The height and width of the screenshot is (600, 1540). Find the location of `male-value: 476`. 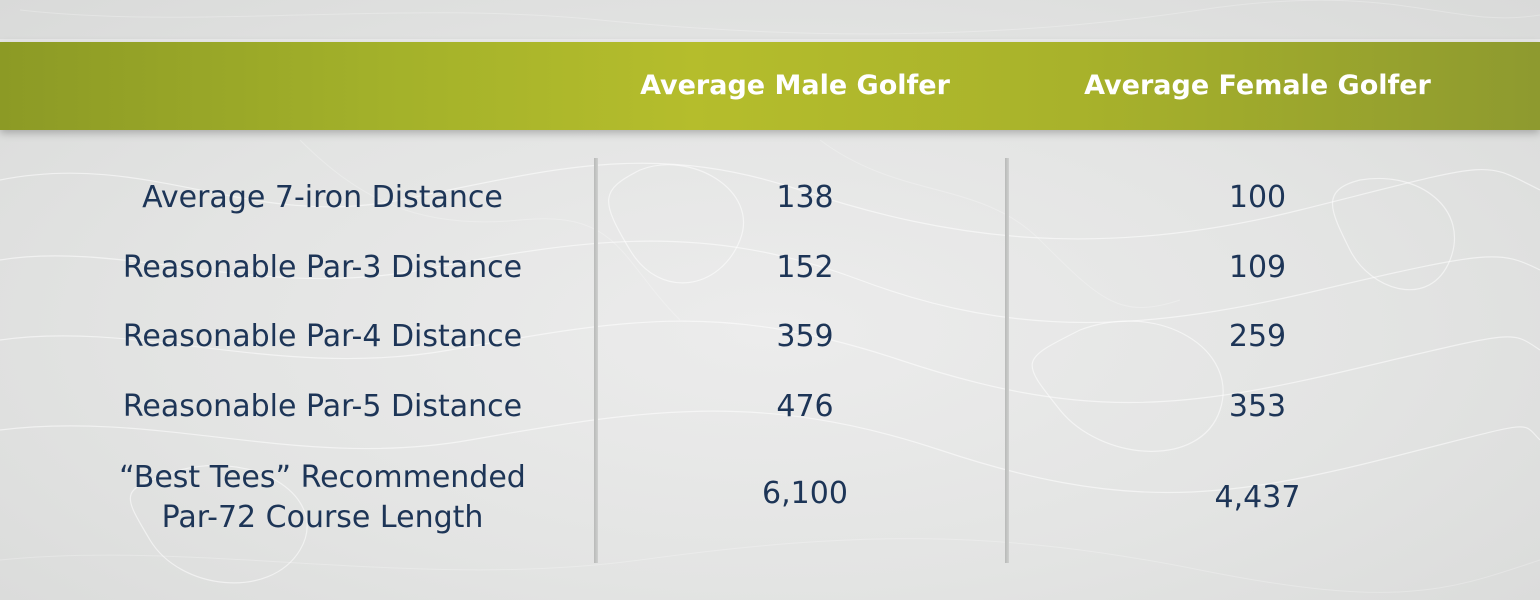

male-value: 476 is located at coordinates (805, 406).